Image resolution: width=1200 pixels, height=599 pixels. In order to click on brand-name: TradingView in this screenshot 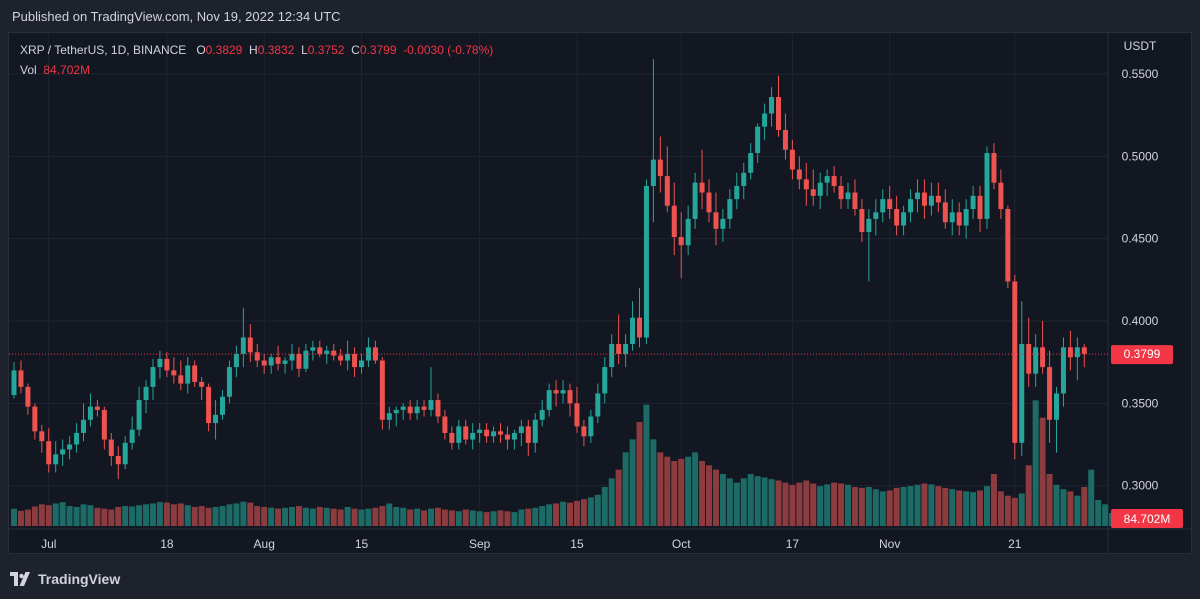, I will do `click(79, 579)`.